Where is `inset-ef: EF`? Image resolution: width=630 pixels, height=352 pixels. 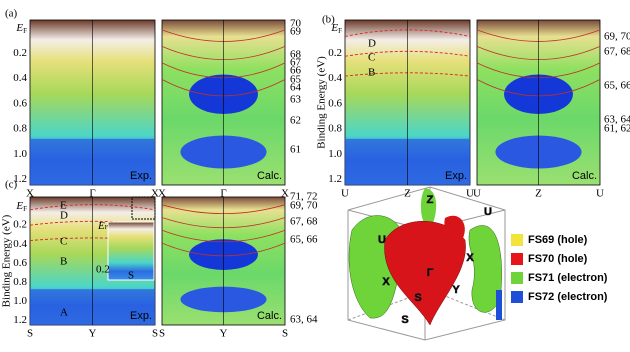 inset-ef: EF is located at coordinates (103, 226).